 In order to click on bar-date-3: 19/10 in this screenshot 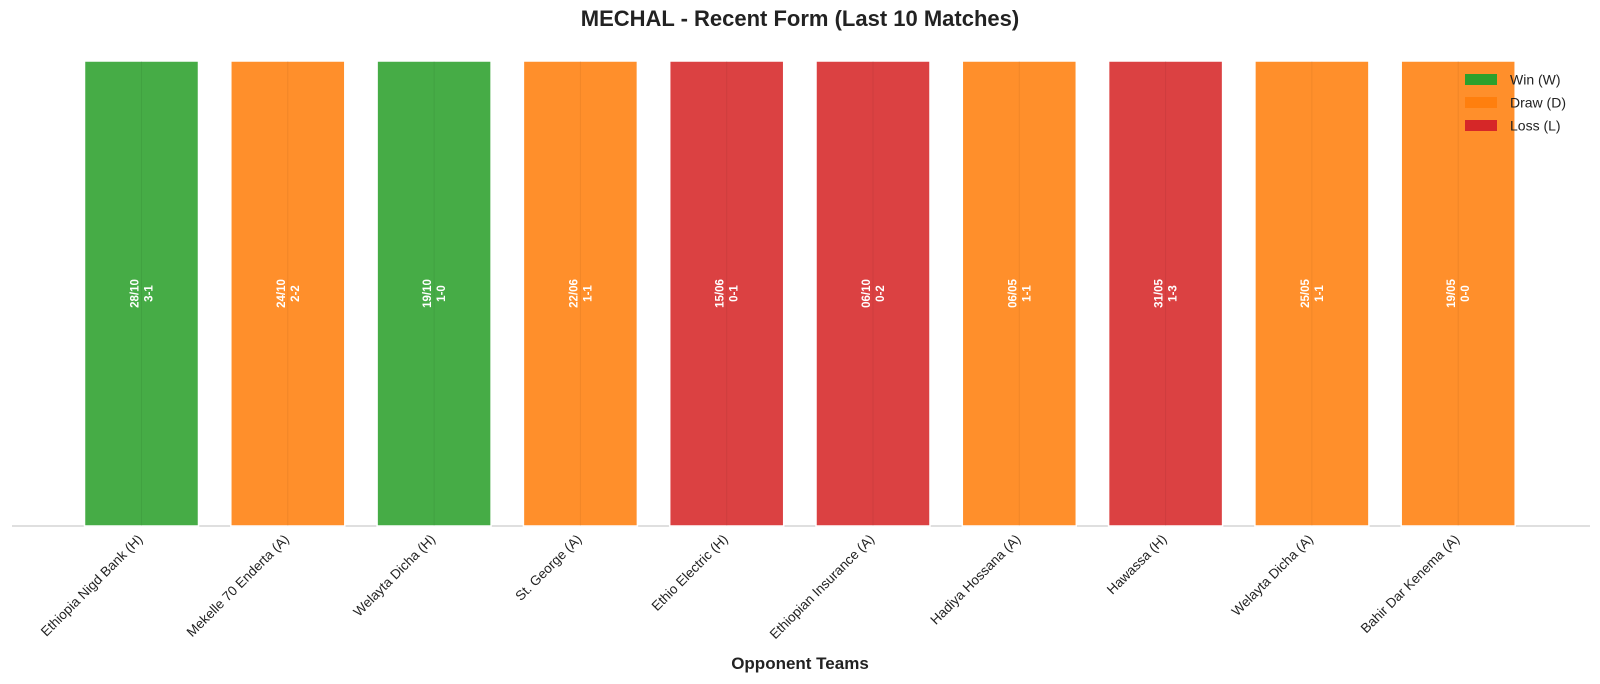, I will do `click(428, 293)`.